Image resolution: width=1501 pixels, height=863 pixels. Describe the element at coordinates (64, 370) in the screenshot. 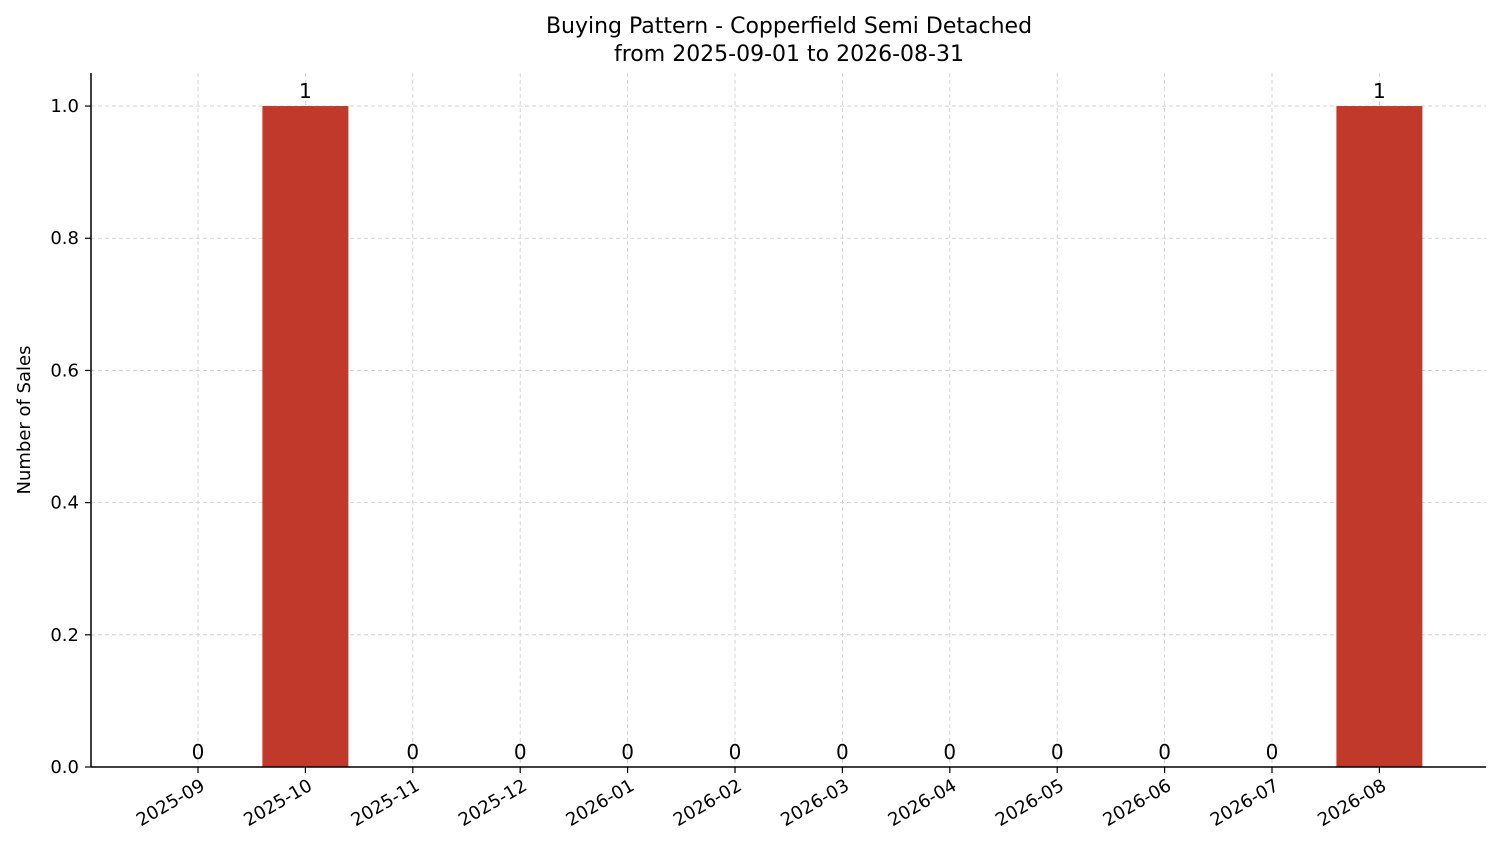

I see `y-tick-label: 0.6` at that location.